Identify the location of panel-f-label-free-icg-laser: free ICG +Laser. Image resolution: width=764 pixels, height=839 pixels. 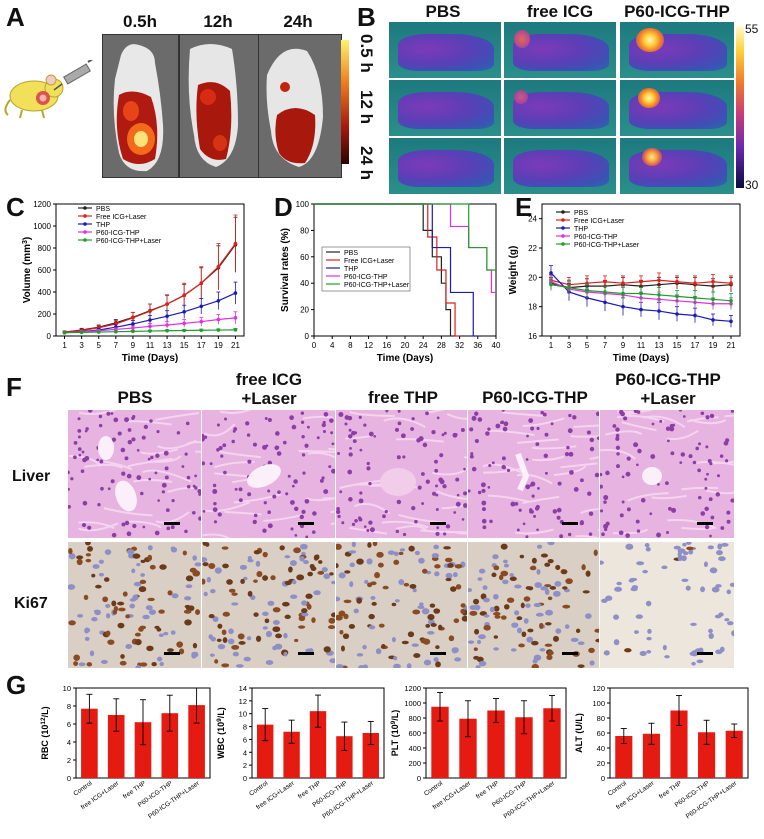
(269, 389).